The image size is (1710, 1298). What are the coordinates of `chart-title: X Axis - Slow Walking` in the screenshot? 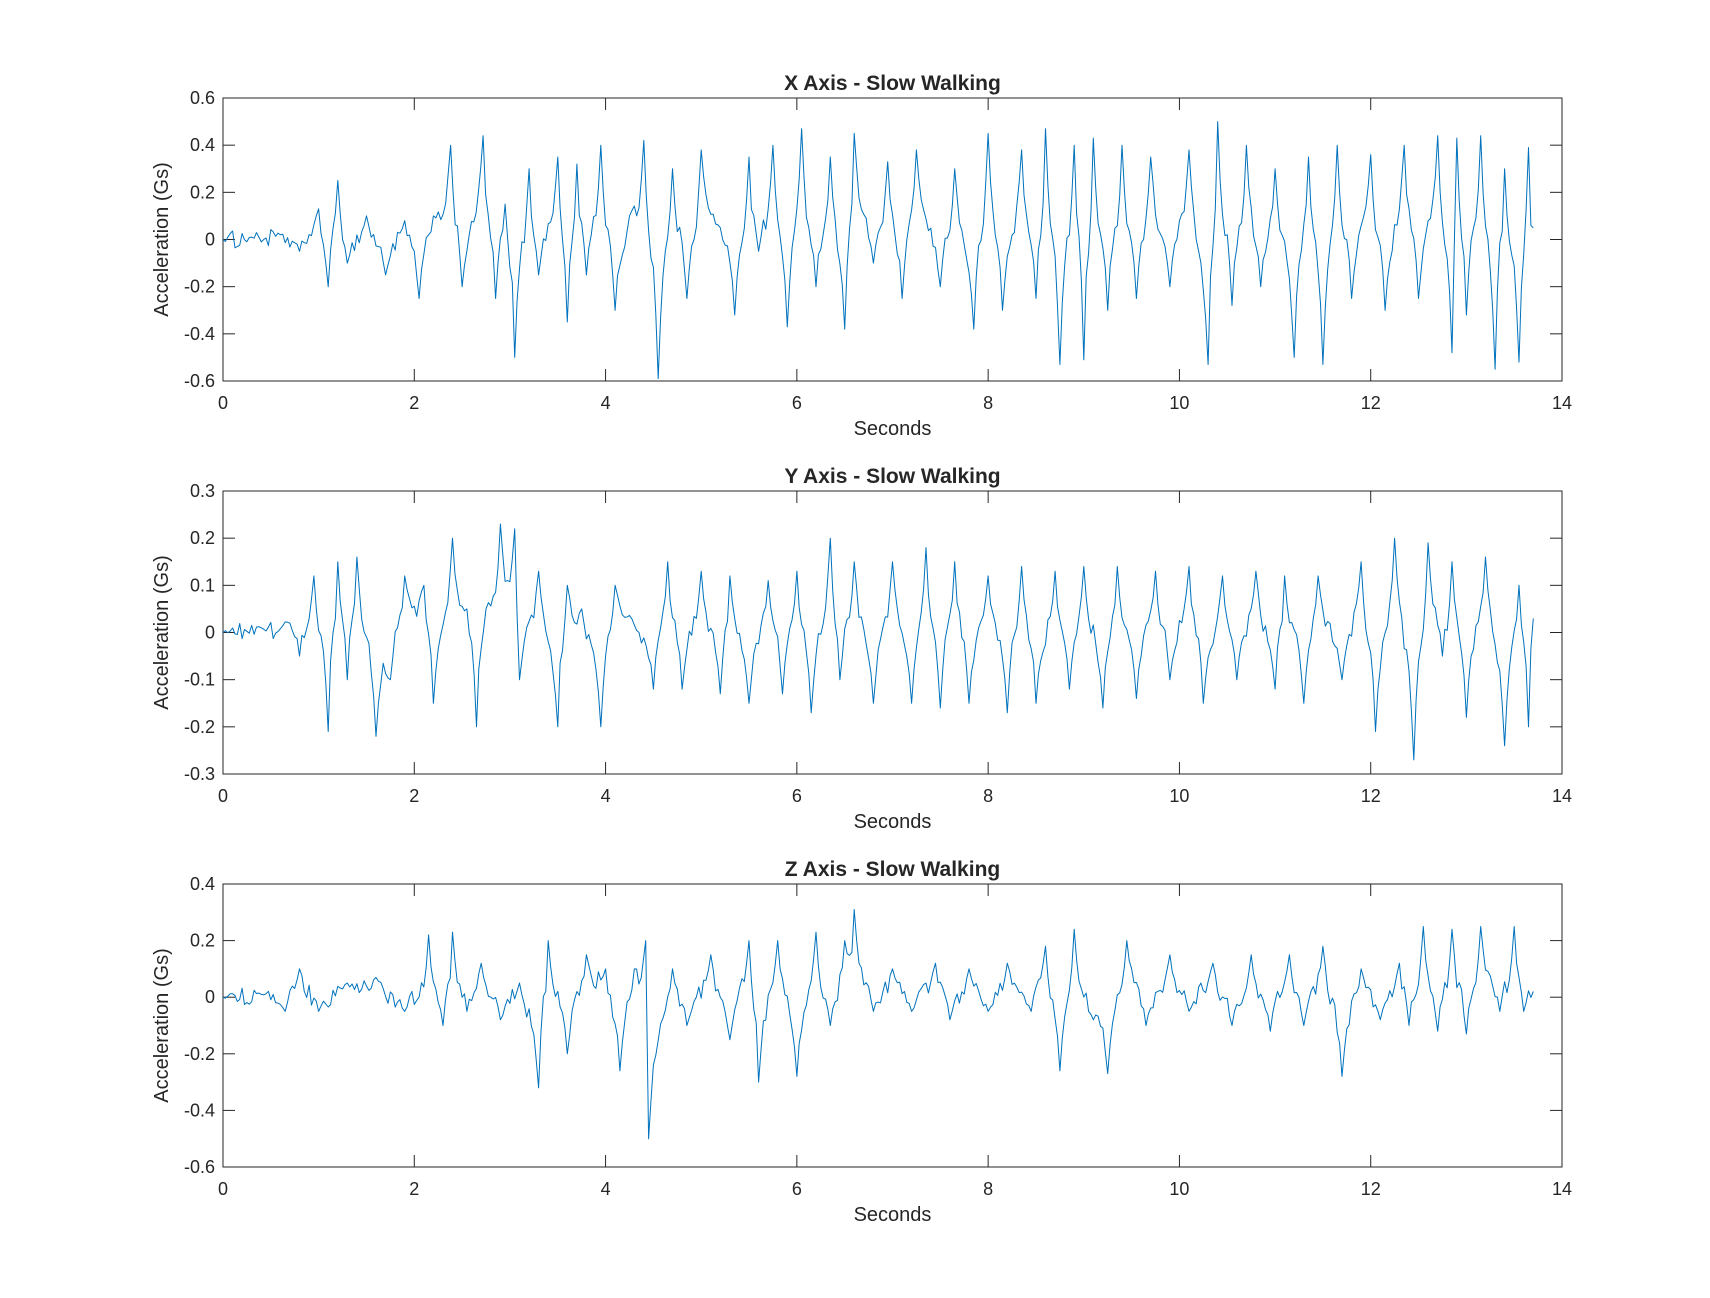 It's located at (892, 83).